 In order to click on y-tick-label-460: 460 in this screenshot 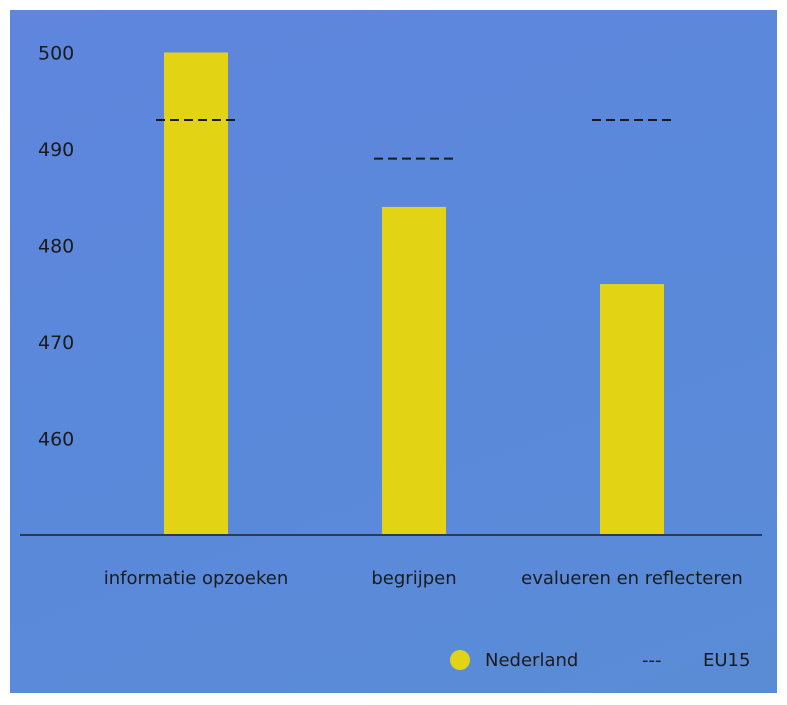, I will do `click(56, 440)`.